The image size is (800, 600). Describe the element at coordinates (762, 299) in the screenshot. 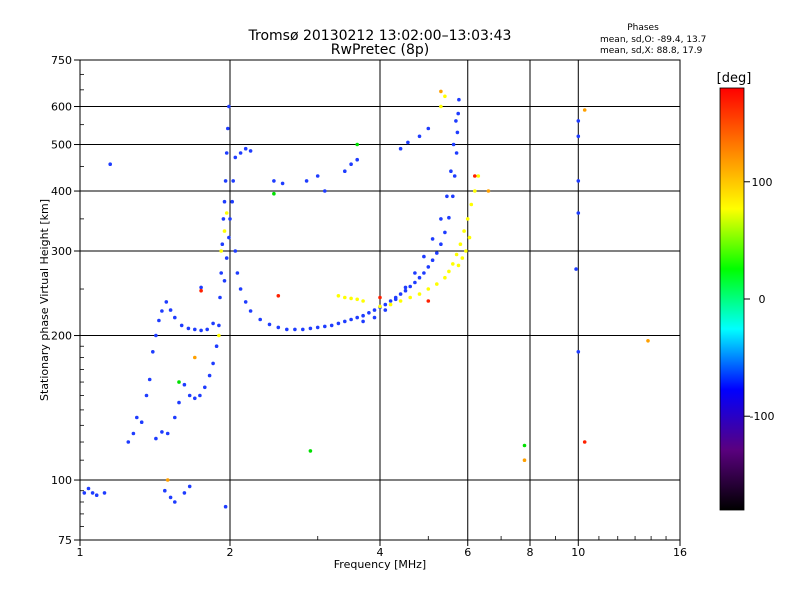

I see `colorbar-tick-label: 0` at that location.